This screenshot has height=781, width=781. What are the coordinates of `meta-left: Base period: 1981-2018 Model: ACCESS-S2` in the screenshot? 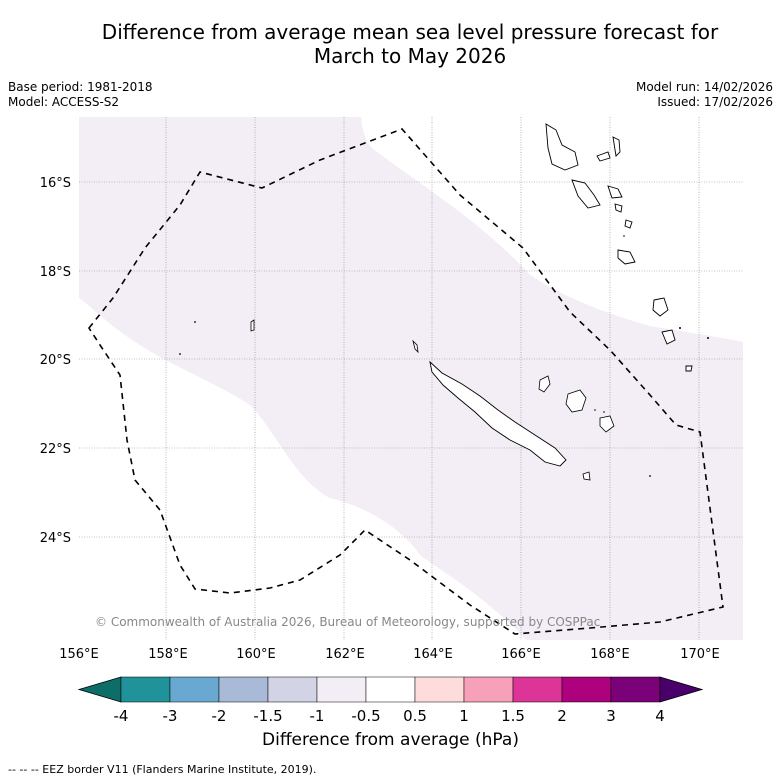 It's located at (80, 95).